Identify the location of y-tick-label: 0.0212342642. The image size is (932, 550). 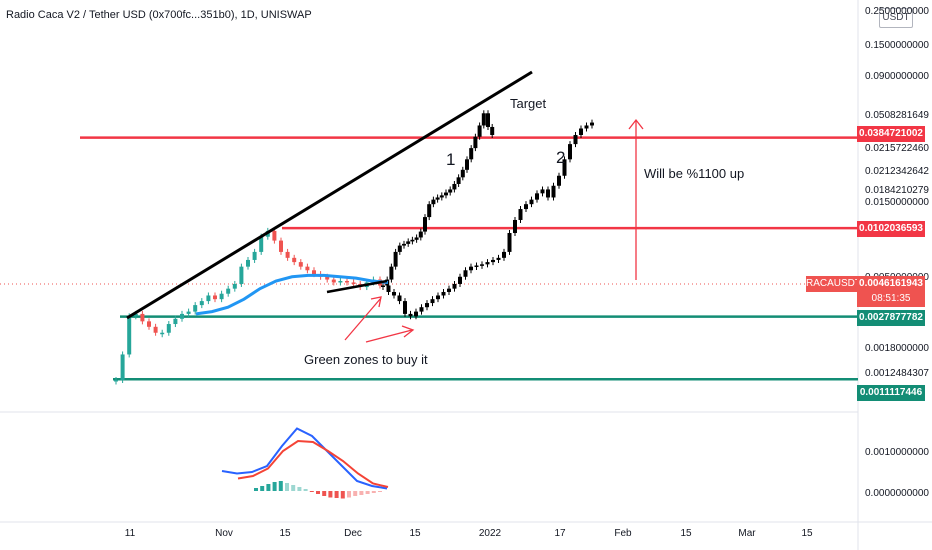
(897, 171).